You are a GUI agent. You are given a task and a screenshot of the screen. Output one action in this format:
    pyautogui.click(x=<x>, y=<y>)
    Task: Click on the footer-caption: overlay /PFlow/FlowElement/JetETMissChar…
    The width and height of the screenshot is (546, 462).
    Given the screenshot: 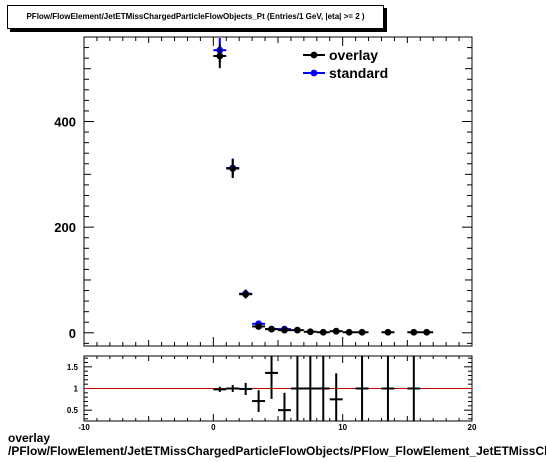 What is the action you would take?
    pyautogui.click(x=277, y=445)
    